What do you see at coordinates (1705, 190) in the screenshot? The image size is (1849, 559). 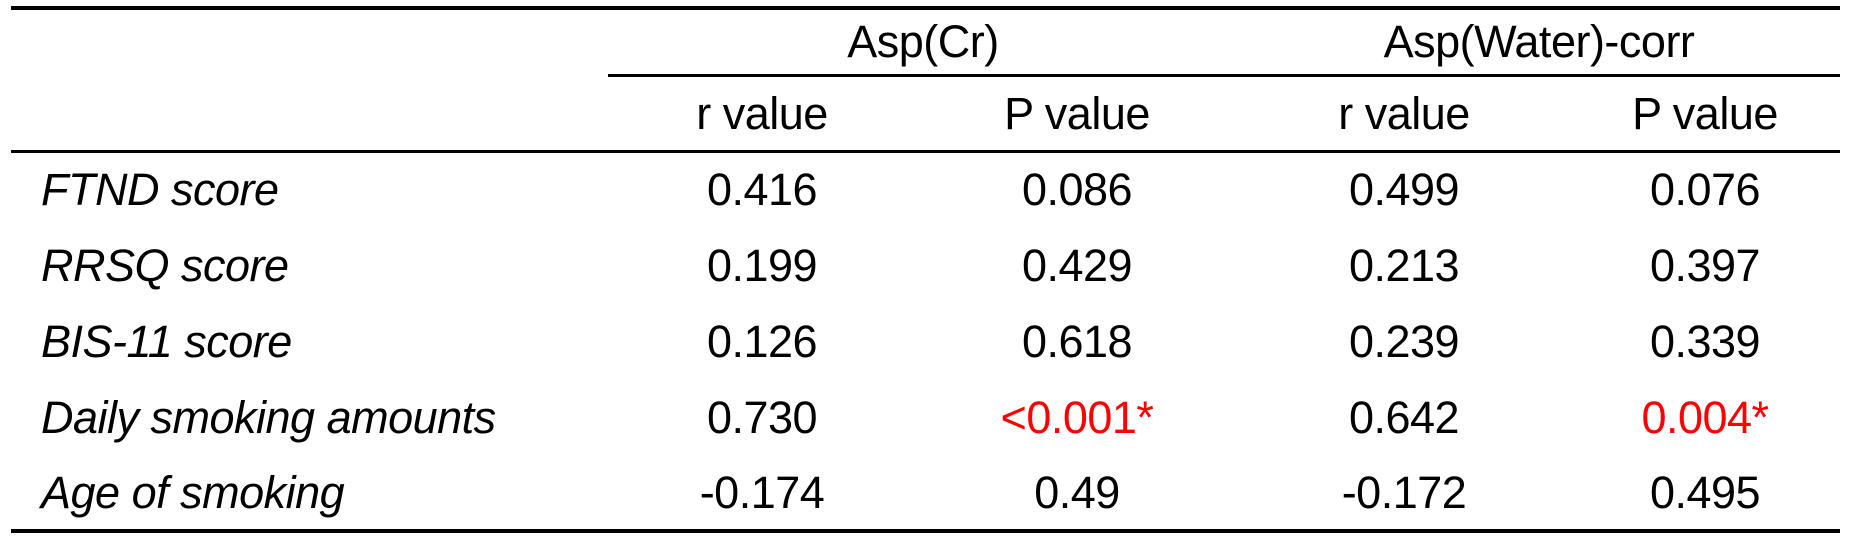 I see `cell-value: 0.076` at bounding box center [1705, 190].